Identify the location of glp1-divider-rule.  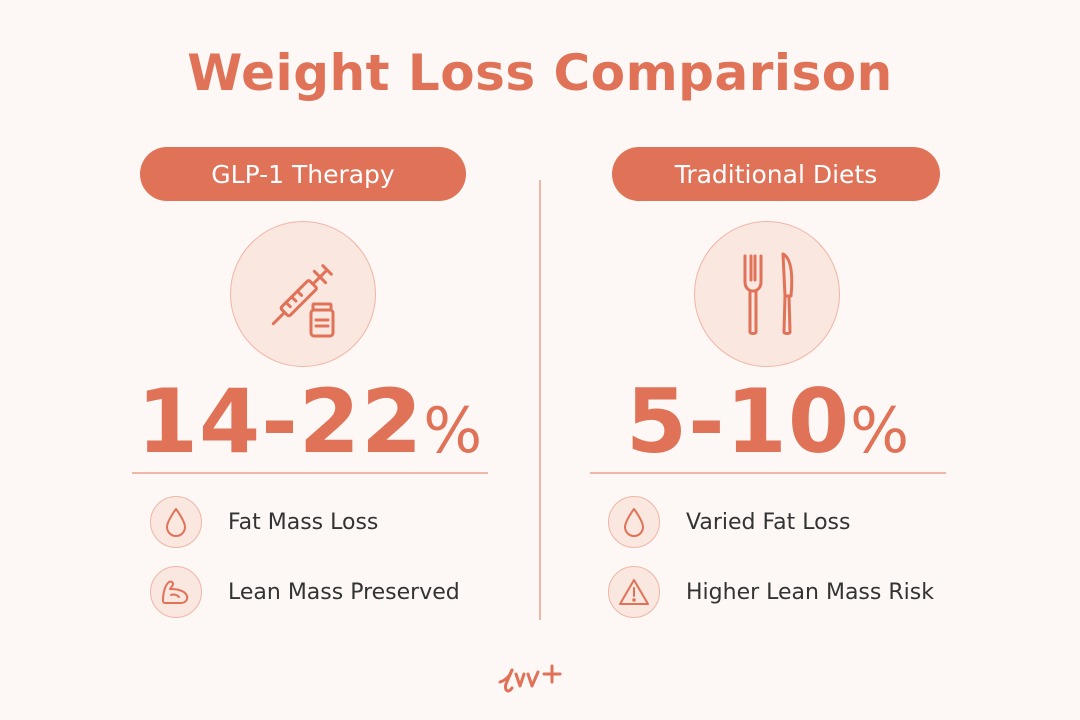
(310, 473).